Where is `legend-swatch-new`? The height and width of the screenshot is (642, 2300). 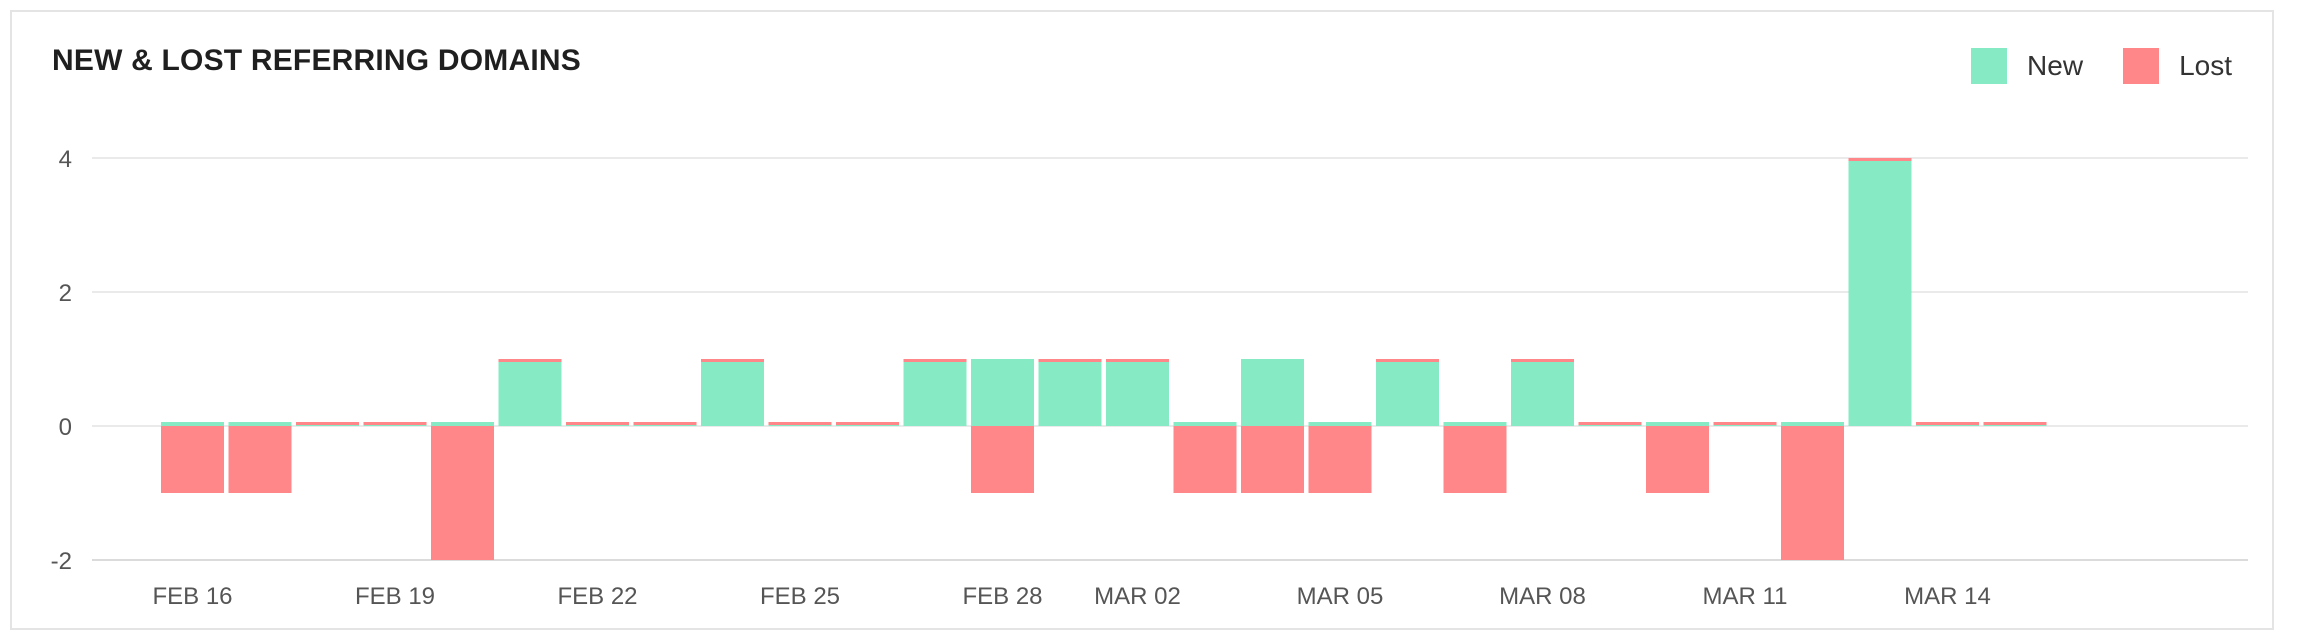
legend-swatch-new is located at coordinates (1989, 66).